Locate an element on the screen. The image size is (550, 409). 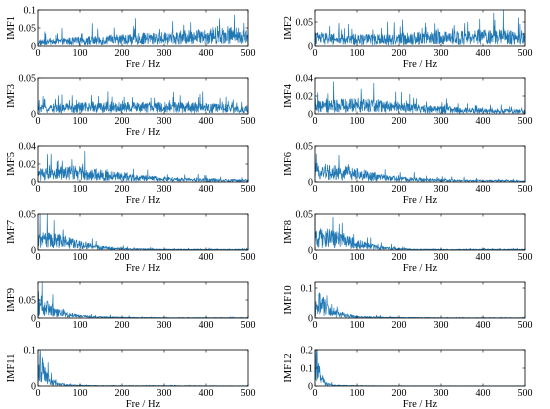
y-axis-label: IMF3 is located at coordinates (11, 96).